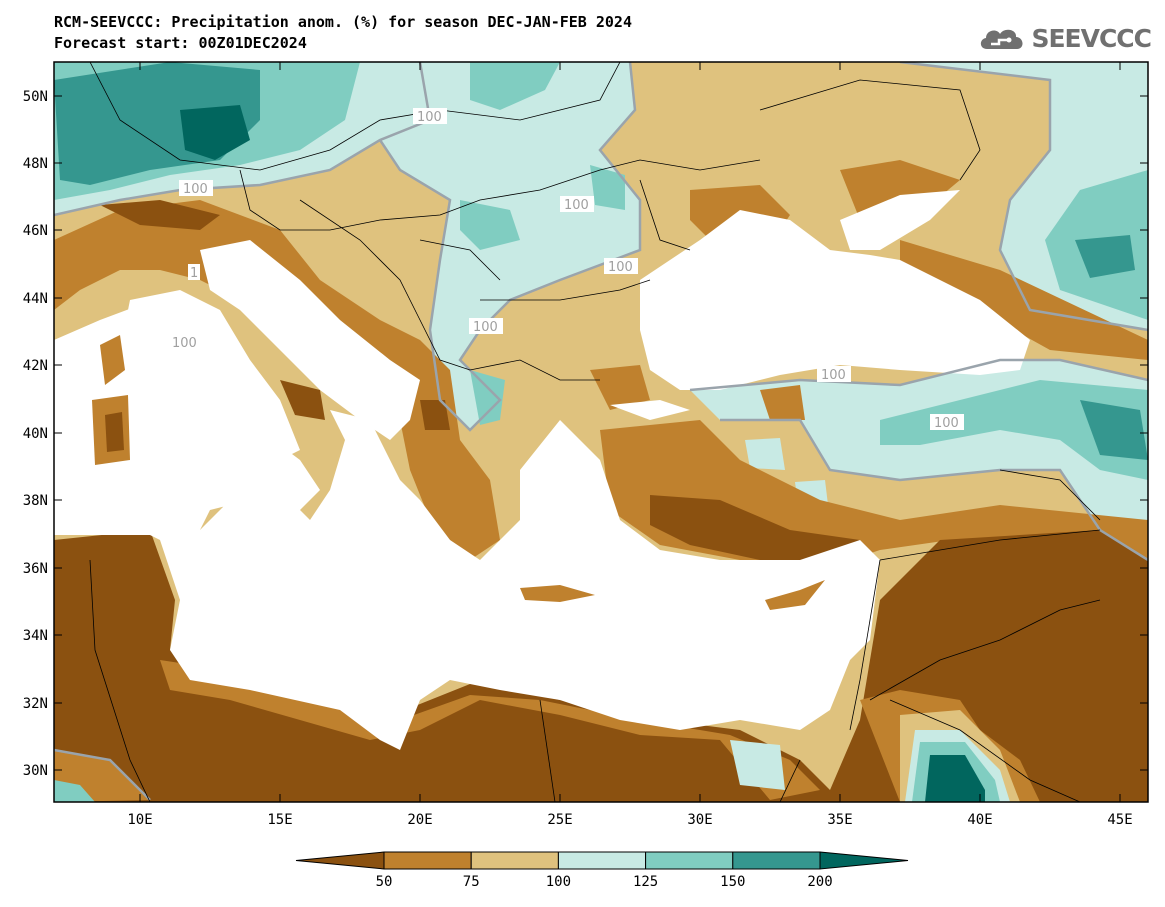 Image resolution: width=1165 pixels, height=907 pixels. I want to click on lat-tick-label: 48N, so click(35, 164).